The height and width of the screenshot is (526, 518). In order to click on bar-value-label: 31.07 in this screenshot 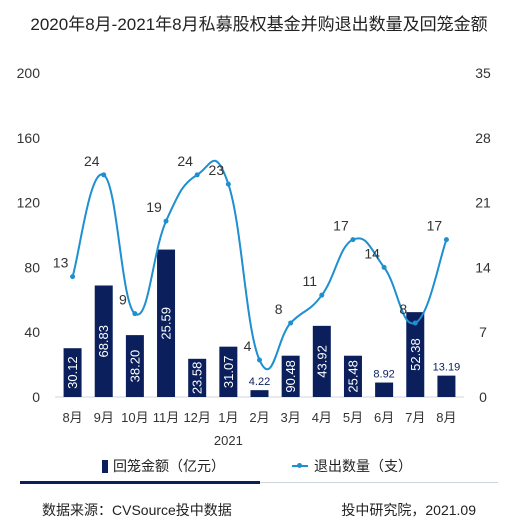, I will do `click(228, 372)`.